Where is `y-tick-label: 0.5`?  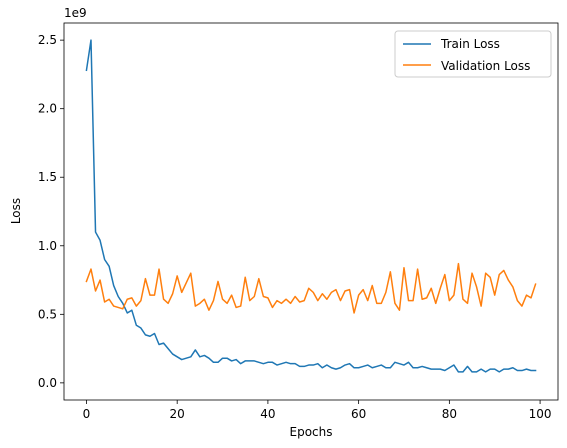 y-tick-label: 0.5 is located at coordinates (47, 314).